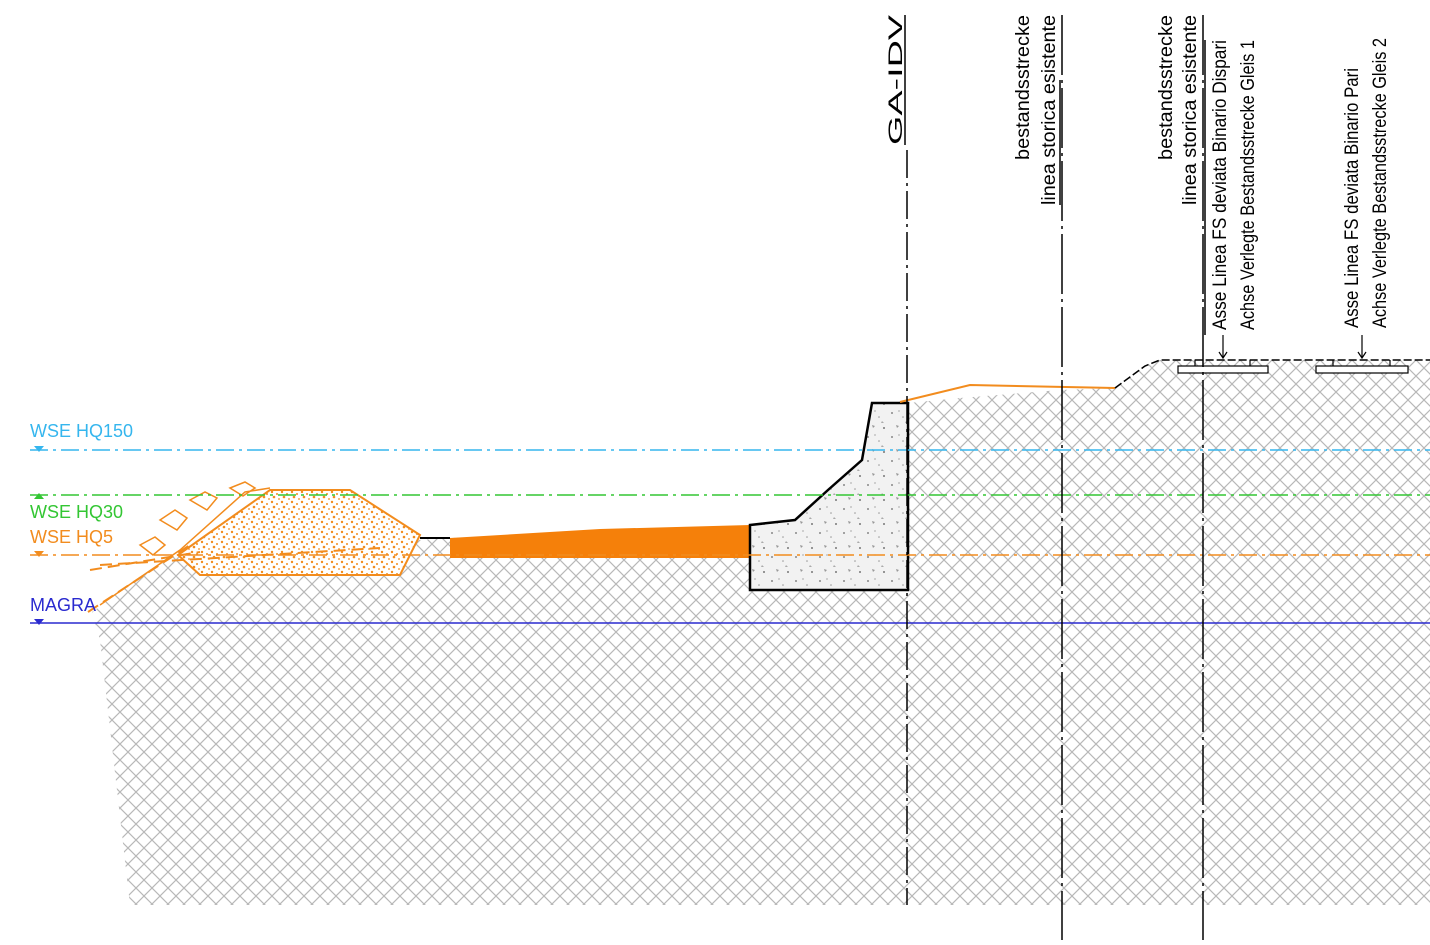 This screenshot has height=945, width=1430. What do you see at coordinates (1380, 183) in the screenshot?
I see `axis-label: Achse Verlegte Bestandsstrecke Gleis 2` at bounding box center [1380, 183].